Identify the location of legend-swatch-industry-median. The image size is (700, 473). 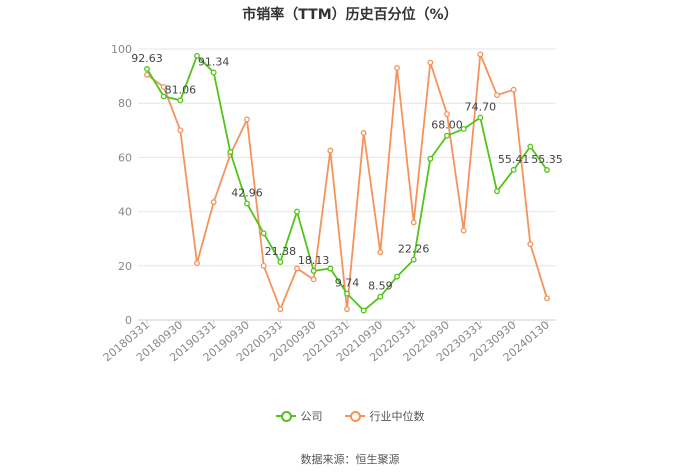
(354, 416).